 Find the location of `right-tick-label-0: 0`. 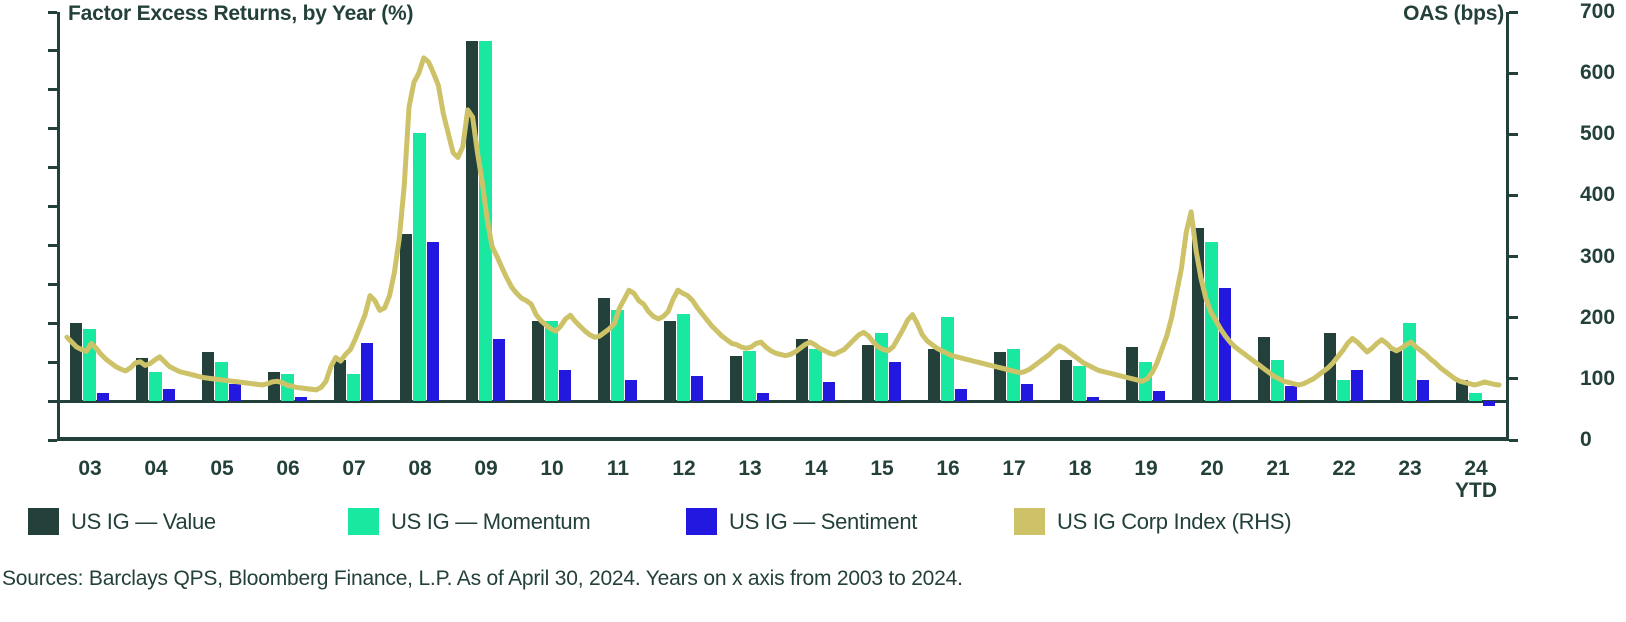

right-tick-label-0: 0 is located at coordinates (1586, 439).